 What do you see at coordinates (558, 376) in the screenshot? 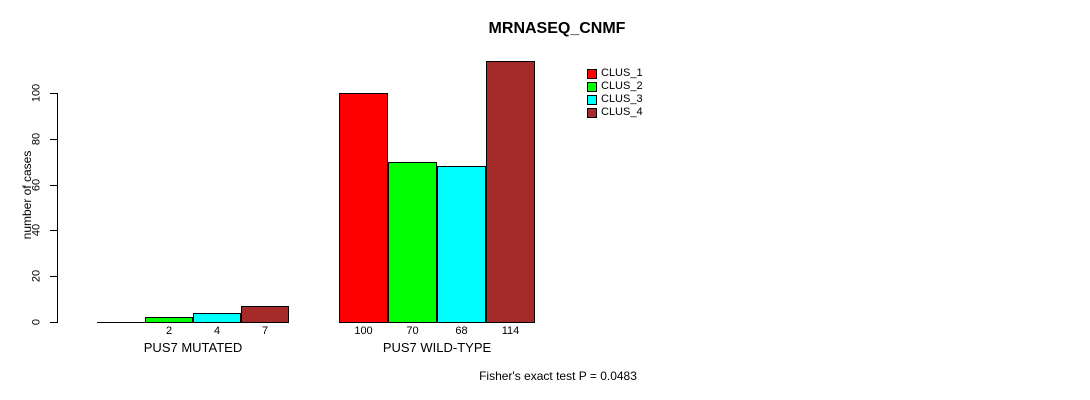
I see `annotation-fisher-test: Fisher's exact test P = 0.0483` at bounding box center [558, 376].